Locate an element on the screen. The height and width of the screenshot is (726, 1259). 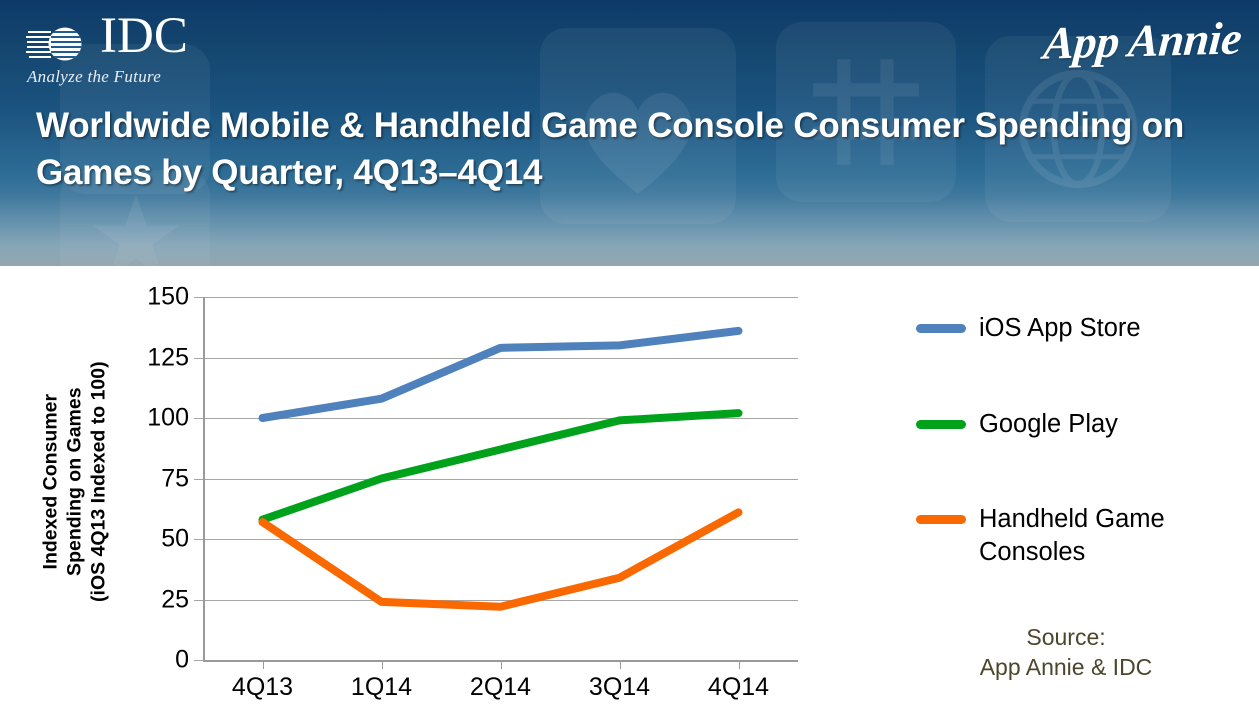
x-axis-tick-label: 2Q14 is located at coordinates (500, 687).